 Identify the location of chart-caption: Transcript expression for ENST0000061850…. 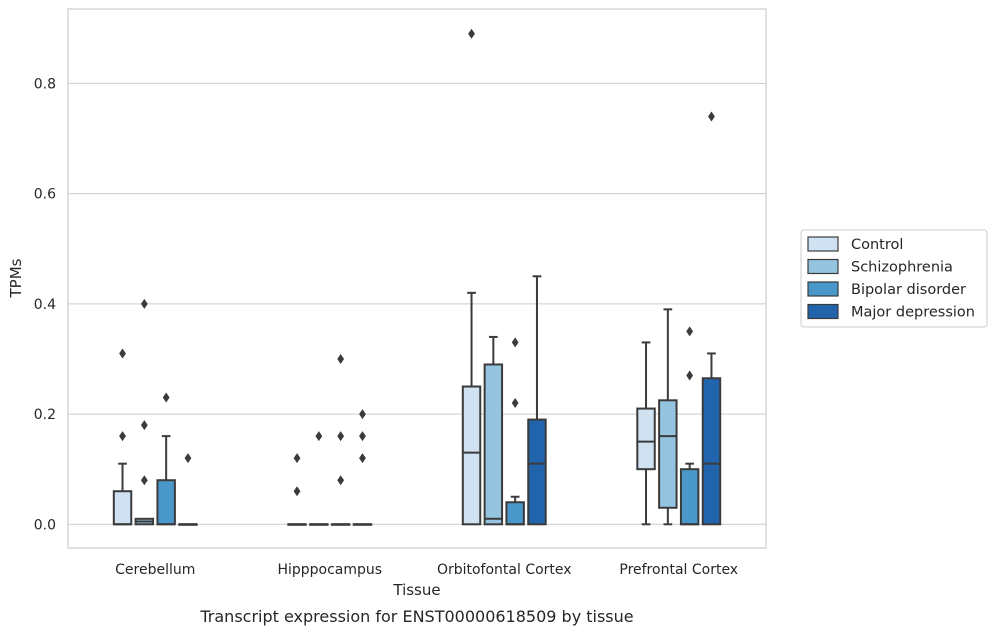
(416, 616).